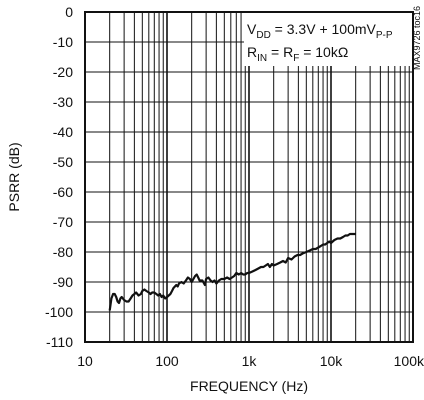 This screenshot has height=400, width=424. What do you see at coordinates (417, 38) in the screenshot?
I see `side-label: MAX9726 toc16` at bounding box center [417, 38].